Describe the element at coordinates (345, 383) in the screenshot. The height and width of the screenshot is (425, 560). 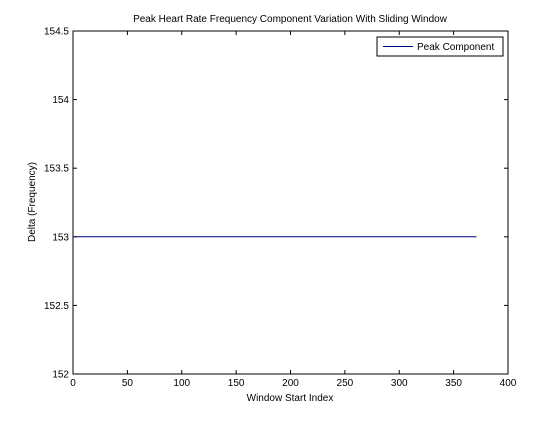
I see `x-tick-label: 250` at that location.